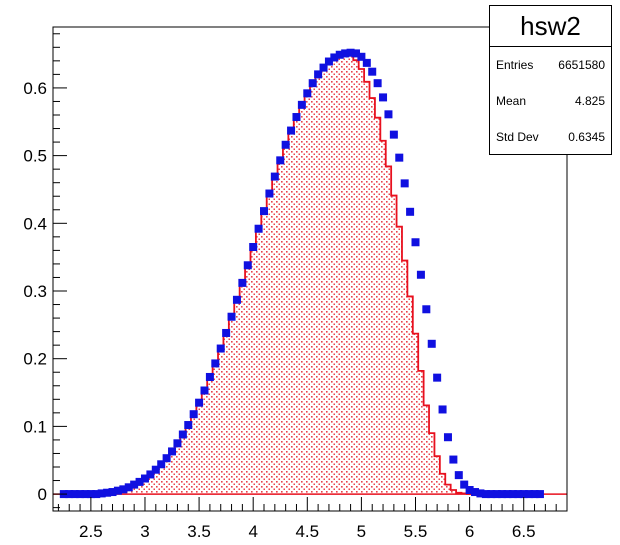 Image resolution: width=620 pixels, height=545 pixels. I want to click on y-axis-ticks: 0 0.1 0.2 0.3 0.4 0.5 0.6, so click(45, 271).